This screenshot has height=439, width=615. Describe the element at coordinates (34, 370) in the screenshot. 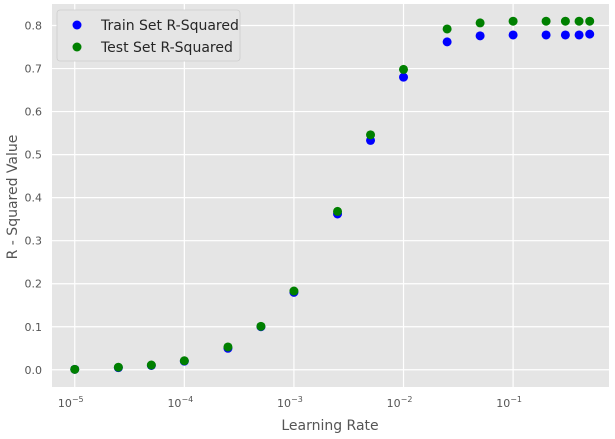

I see `y-tick-label: 0.0` at that location.